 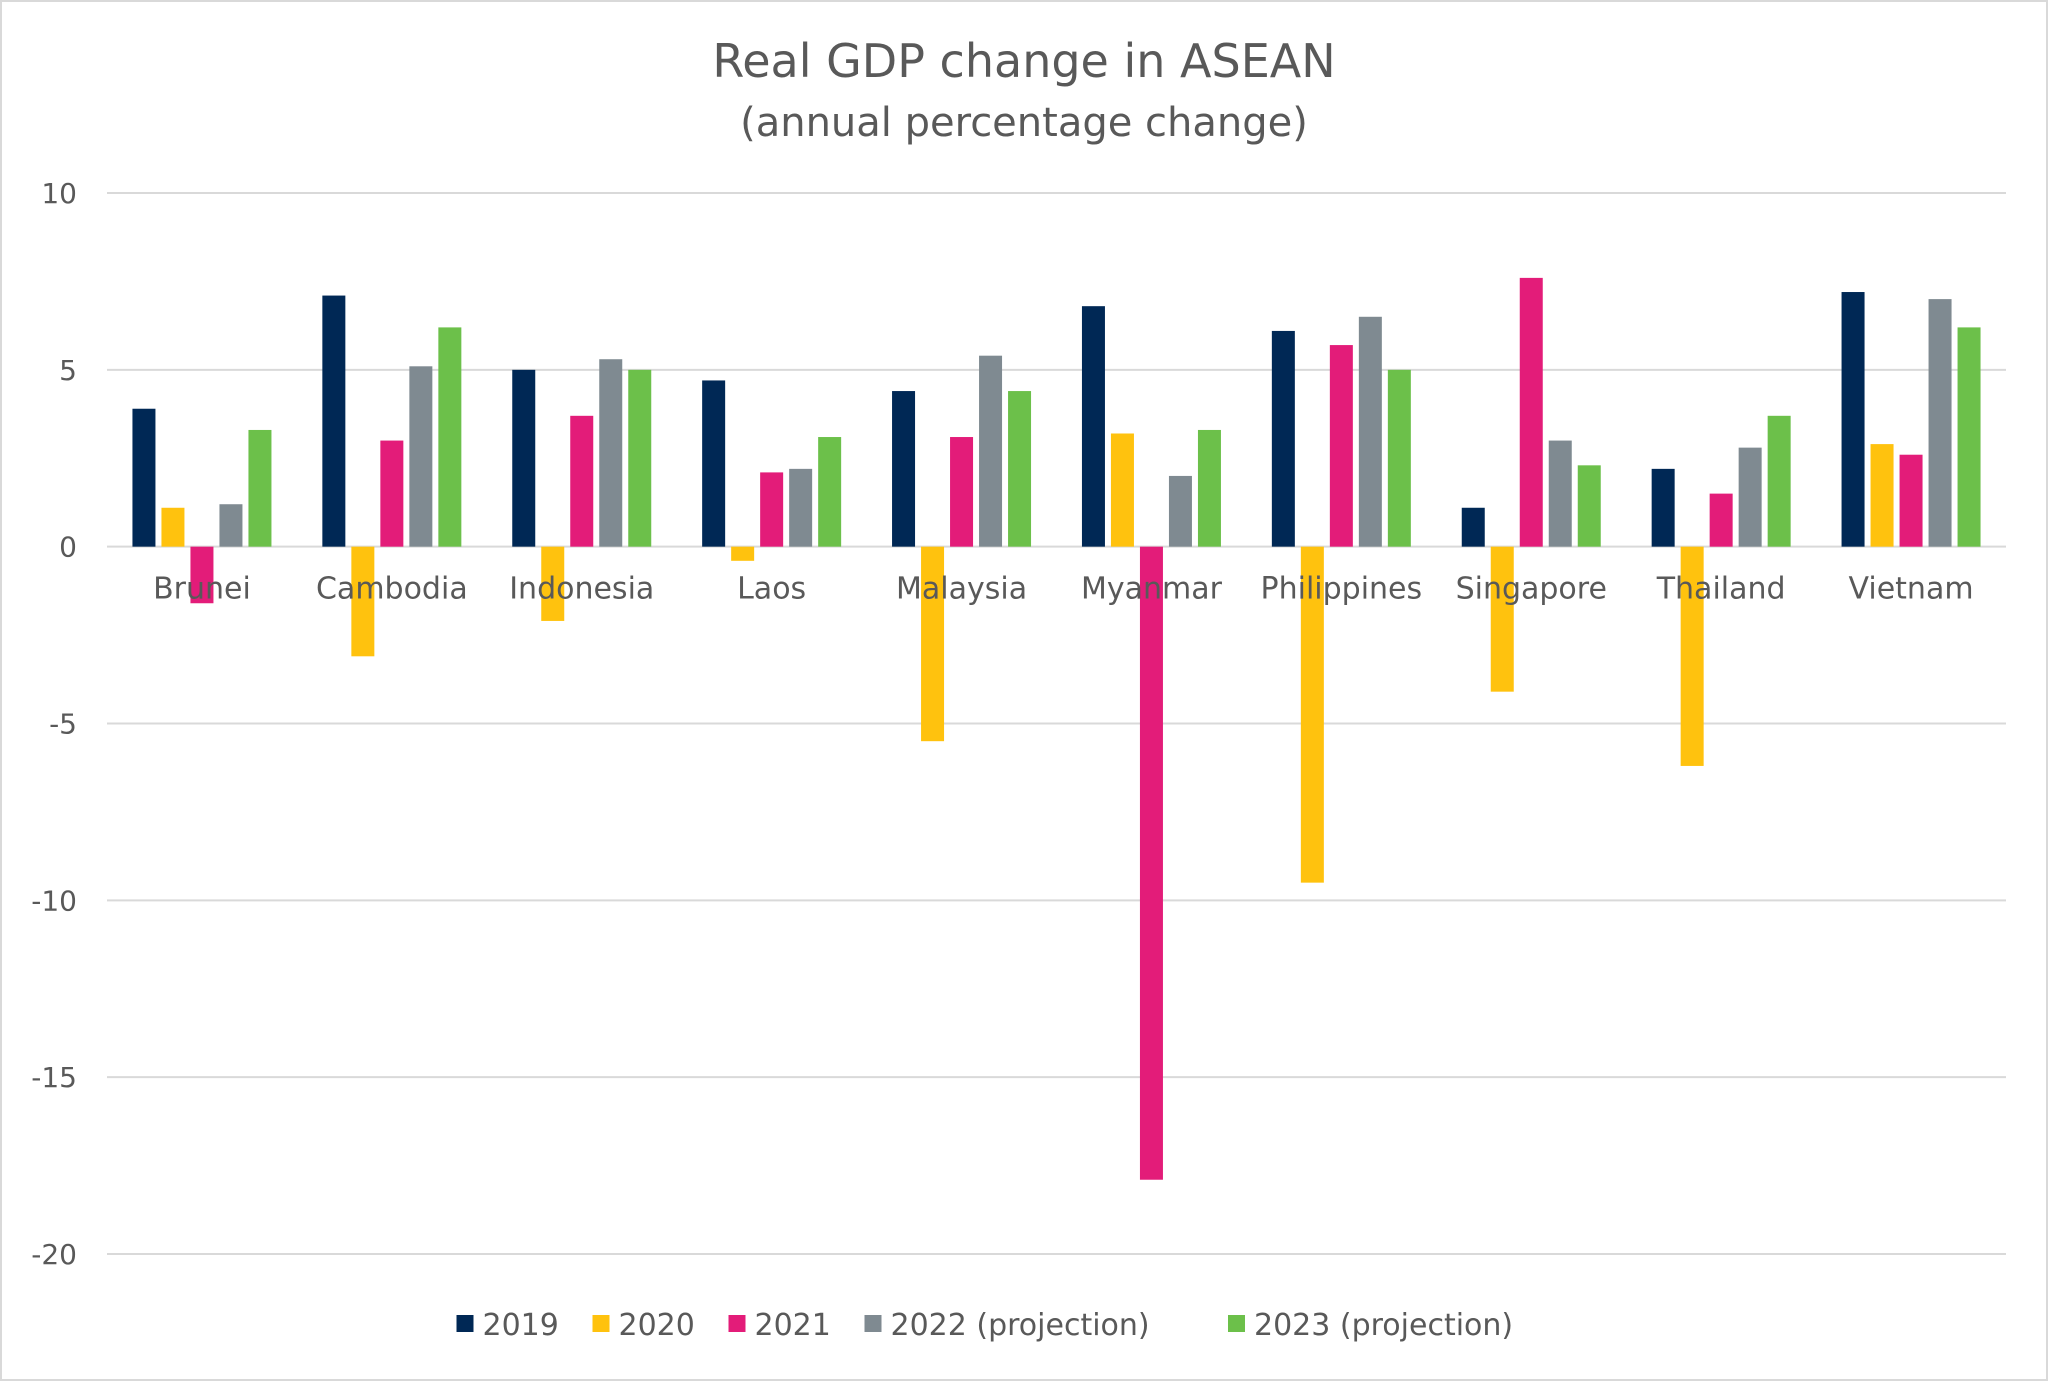 What do you see at coordinates (962, 492) in the screenshot?
I see `bar-malaysia-2021` at bounding box center [962, 492].